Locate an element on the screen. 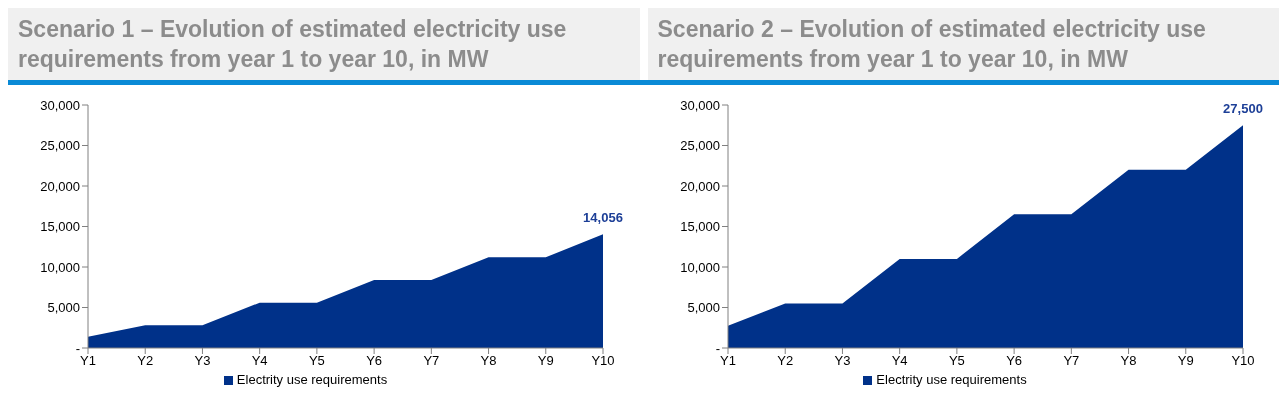  chart-title: Scenario 1 – Evolution of estimated electricity use requirements from year 1 to year 10, in MW is located at coordinates (324, 44).